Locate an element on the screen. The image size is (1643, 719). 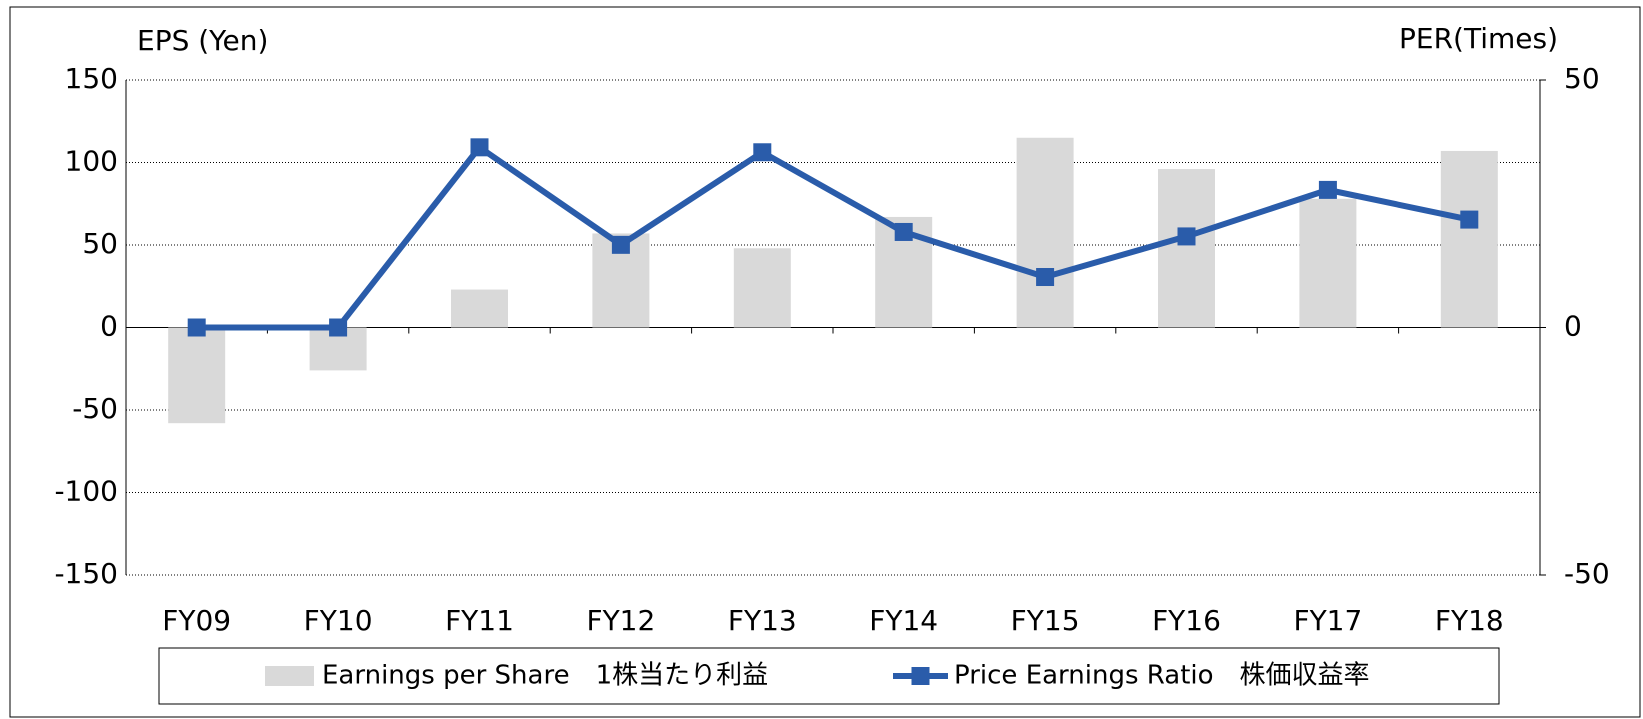
y-tick-label: -100 is located at coordinates (86, 491).